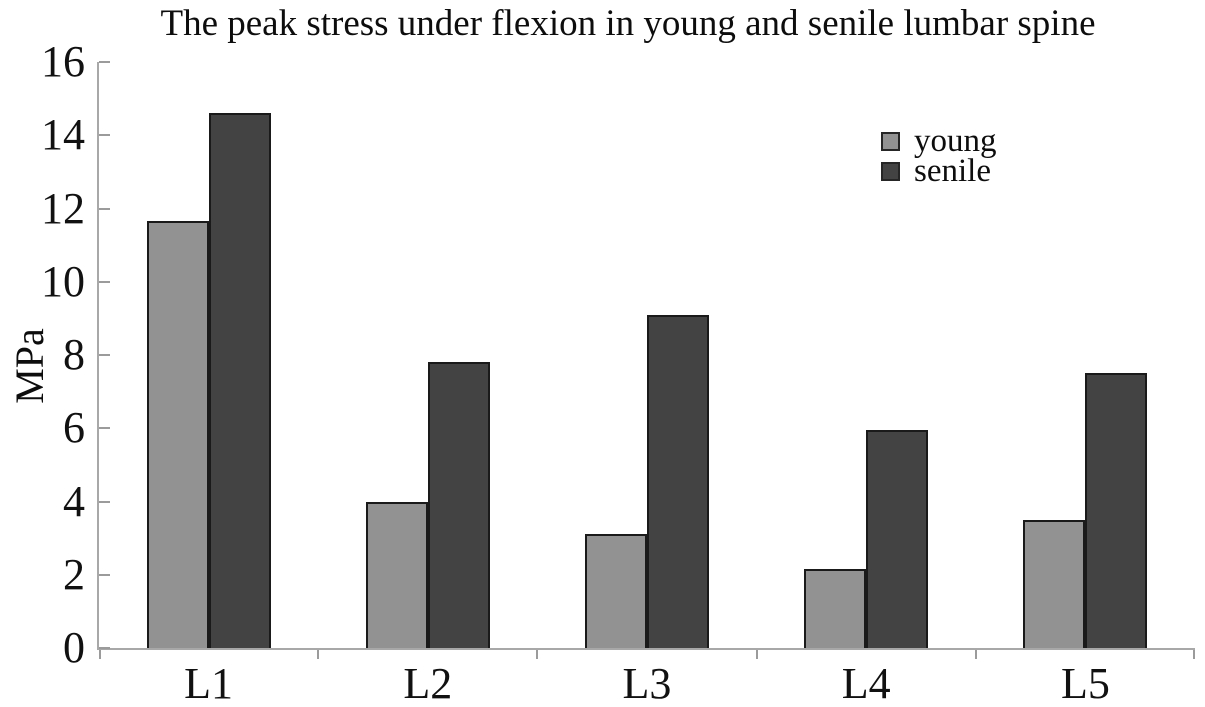 The image size is (1205, 707). I want to click on x-category-label: L4, so click(866, 683).